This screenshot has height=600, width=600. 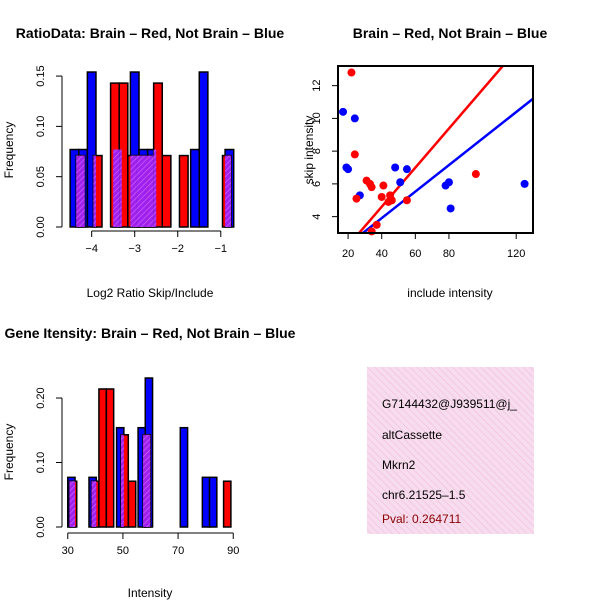 I want to click on scatter-title: Brain – Red, Not Brain – Blue, so click(x=450, y=33).